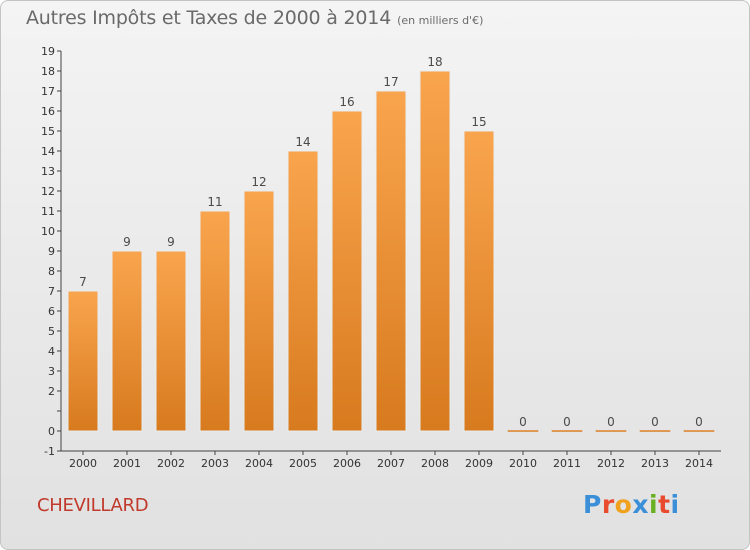 The width and height of the screenshot is (750, 550). Describe the element at coordinates (479, 463) in the screenshot. I see `x-tick-label: 2009` at that location.